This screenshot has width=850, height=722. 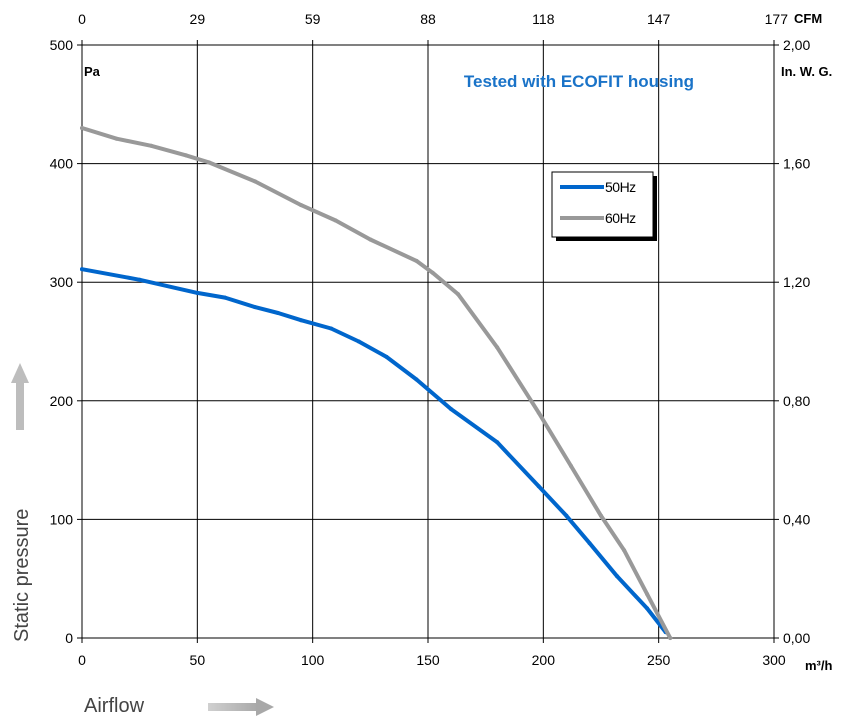 I want to click on y-axis-title: Static pressure, so click(x=22, y=575).